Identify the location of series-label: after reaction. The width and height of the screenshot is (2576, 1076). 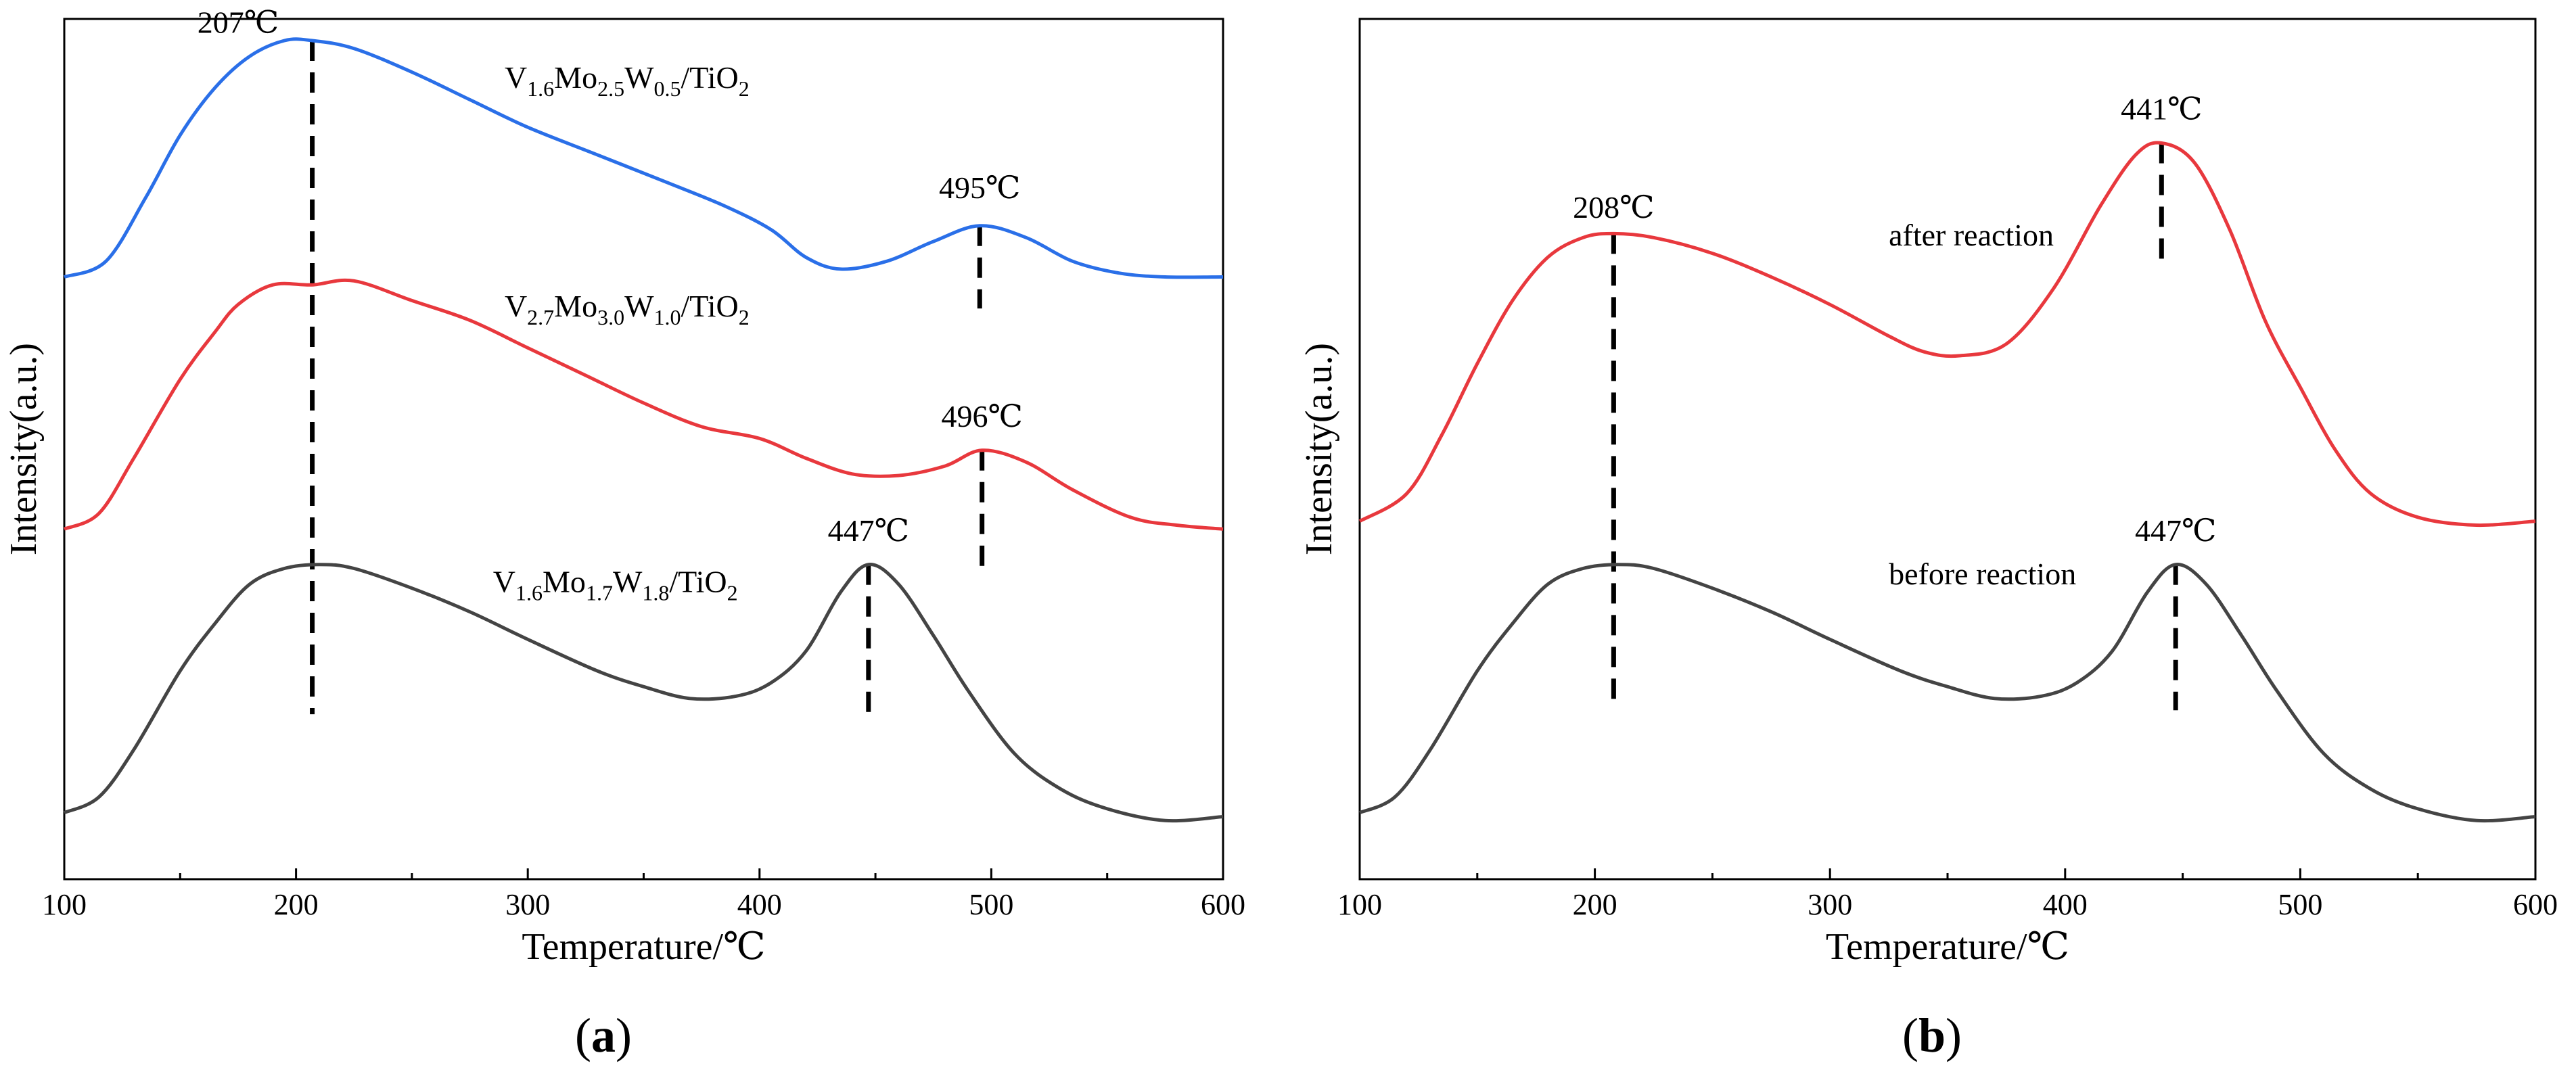
(1971, 235).